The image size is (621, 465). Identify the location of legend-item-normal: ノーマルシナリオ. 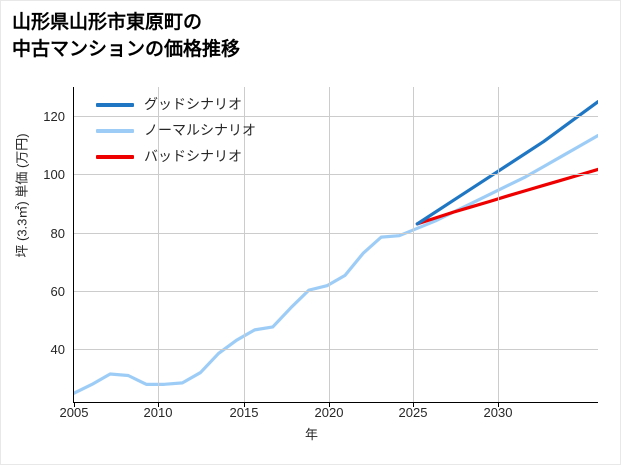
(196, 132).